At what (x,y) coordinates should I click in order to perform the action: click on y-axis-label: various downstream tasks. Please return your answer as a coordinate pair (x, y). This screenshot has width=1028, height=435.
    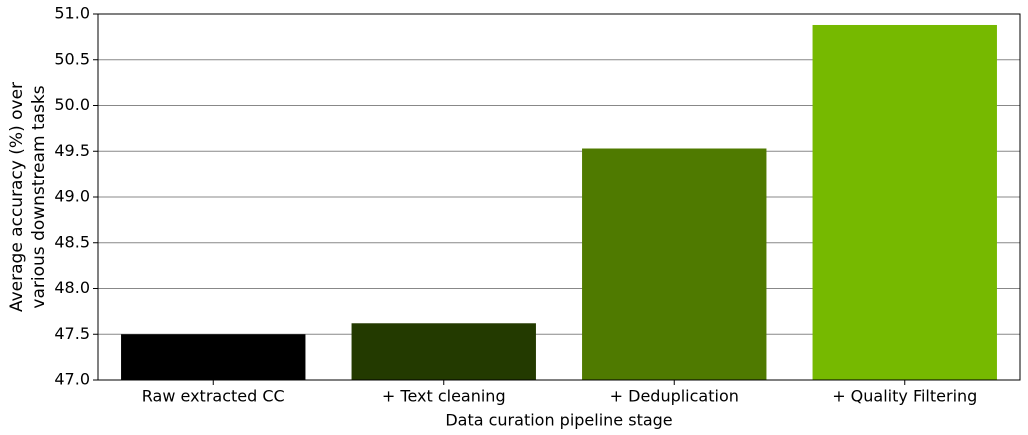
    Looking at the image, I should click on (39, 196).